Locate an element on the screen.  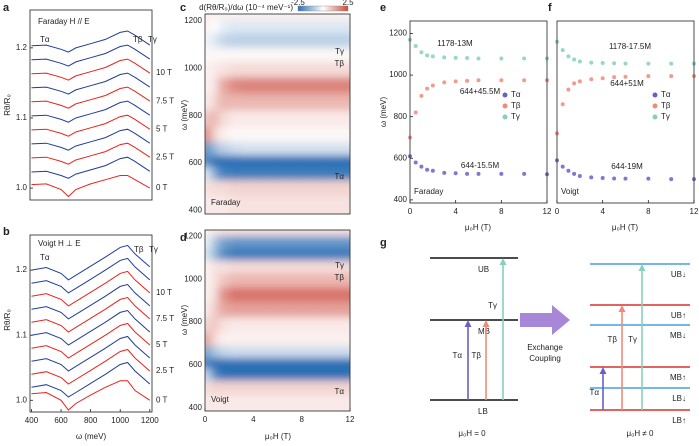
y-tick-label: 1.2 is located at coordinates (22, 269).